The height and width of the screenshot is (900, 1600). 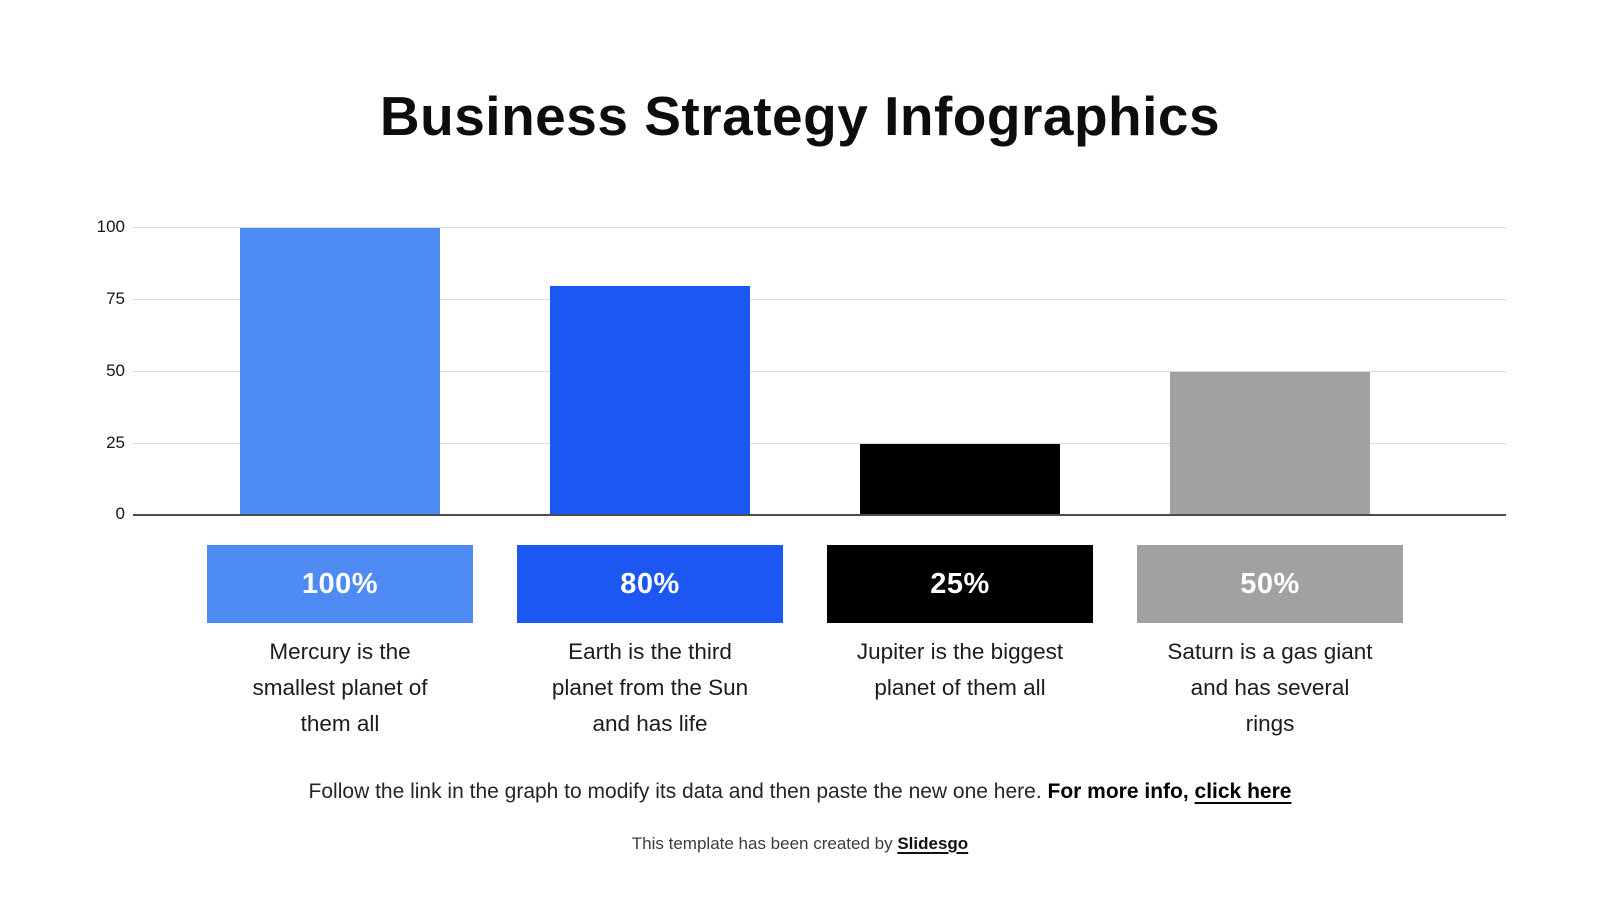 I want to click on footer-more-info: For more info, click here, so click(x=1170, y=791).